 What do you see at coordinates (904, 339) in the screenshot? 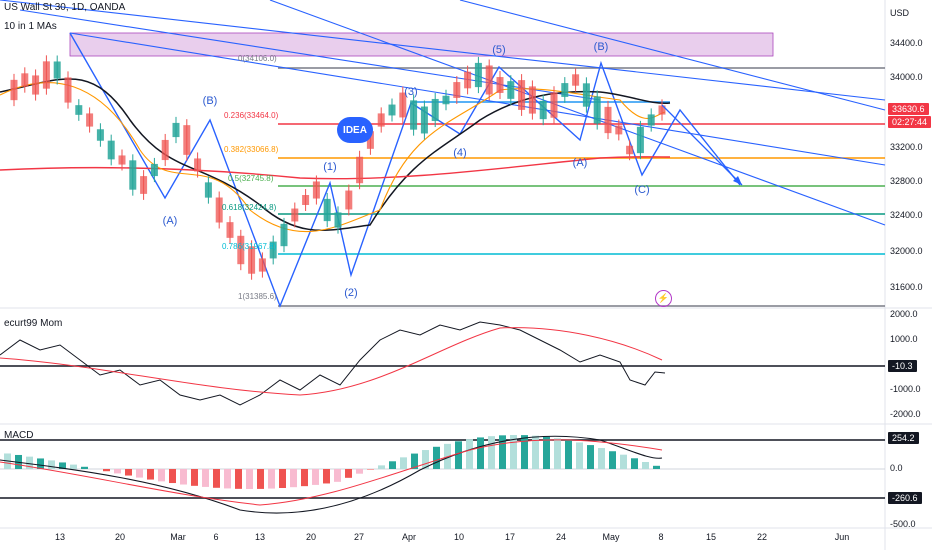
I see `momentum-axis-label: 1000.0` at bounding box center [904, 339].